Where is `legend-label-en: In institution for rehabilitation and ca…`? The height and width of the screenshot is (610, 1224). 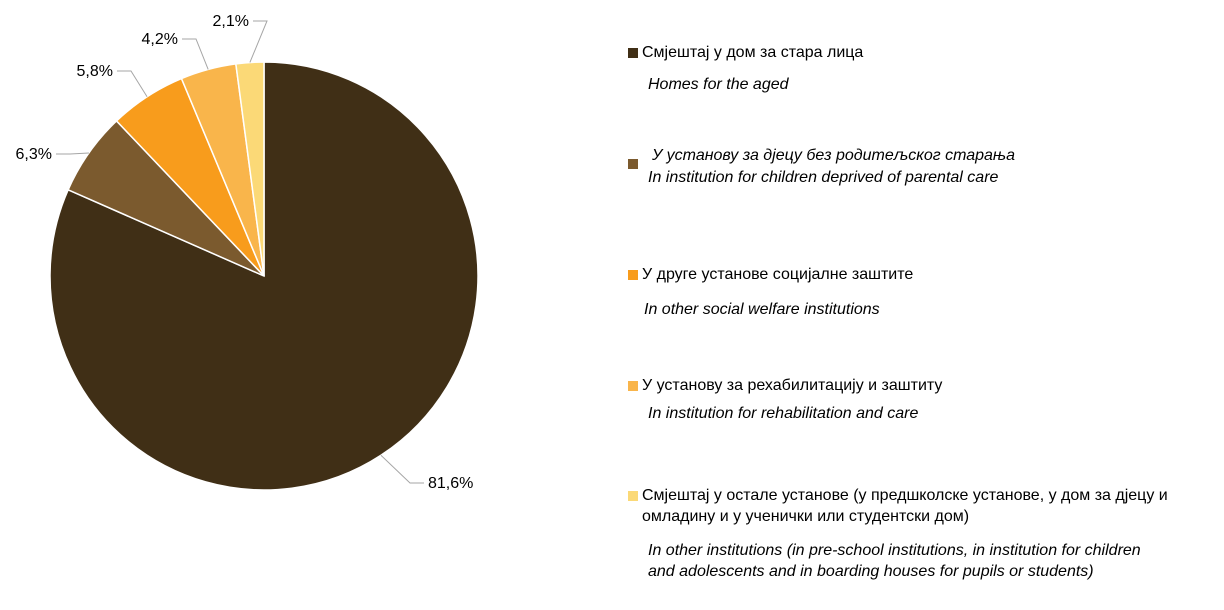 legend-label-en: In institution for rehabilitation and ca… is located at coordinates (783, 413).